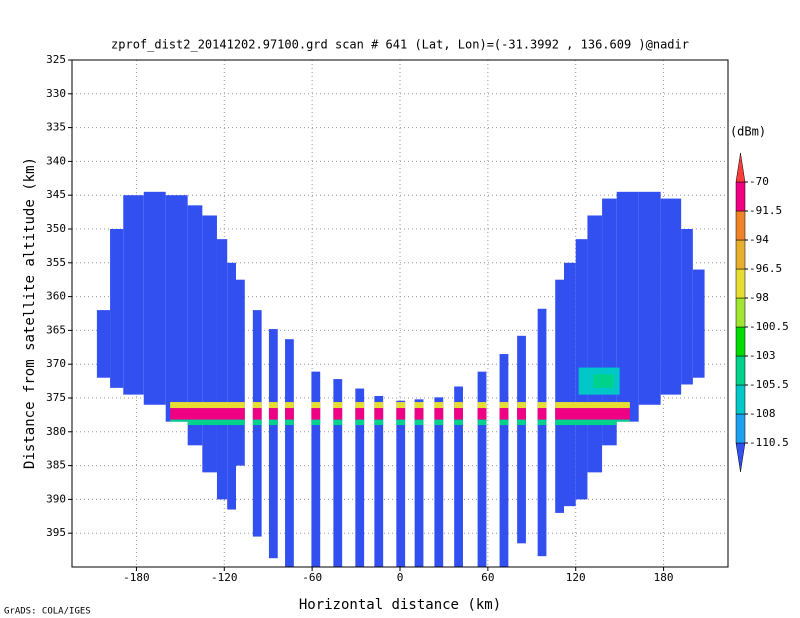  What do you see at coordinates (56, 498) in the screenshot?
I see `y-tick-label: 390` at bounding box center [56, 498].